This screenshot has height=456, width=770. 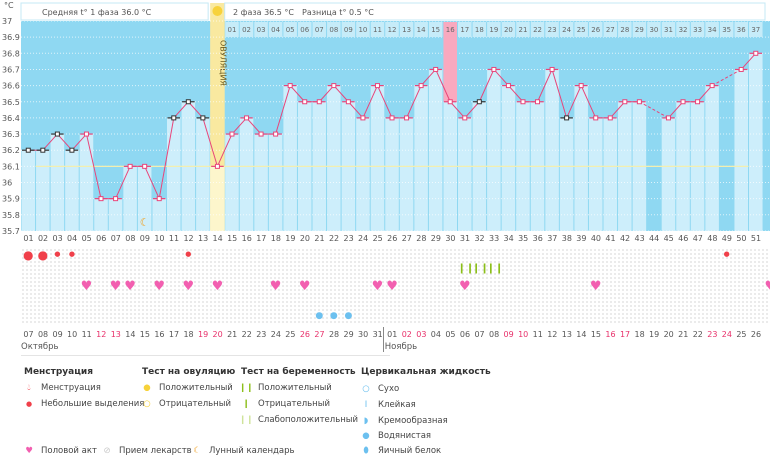 What do you see at coordinates (58, 372) in the screenshot?
I see `legend-menstruation-title: Менструация` at bounding box center [58, 372].